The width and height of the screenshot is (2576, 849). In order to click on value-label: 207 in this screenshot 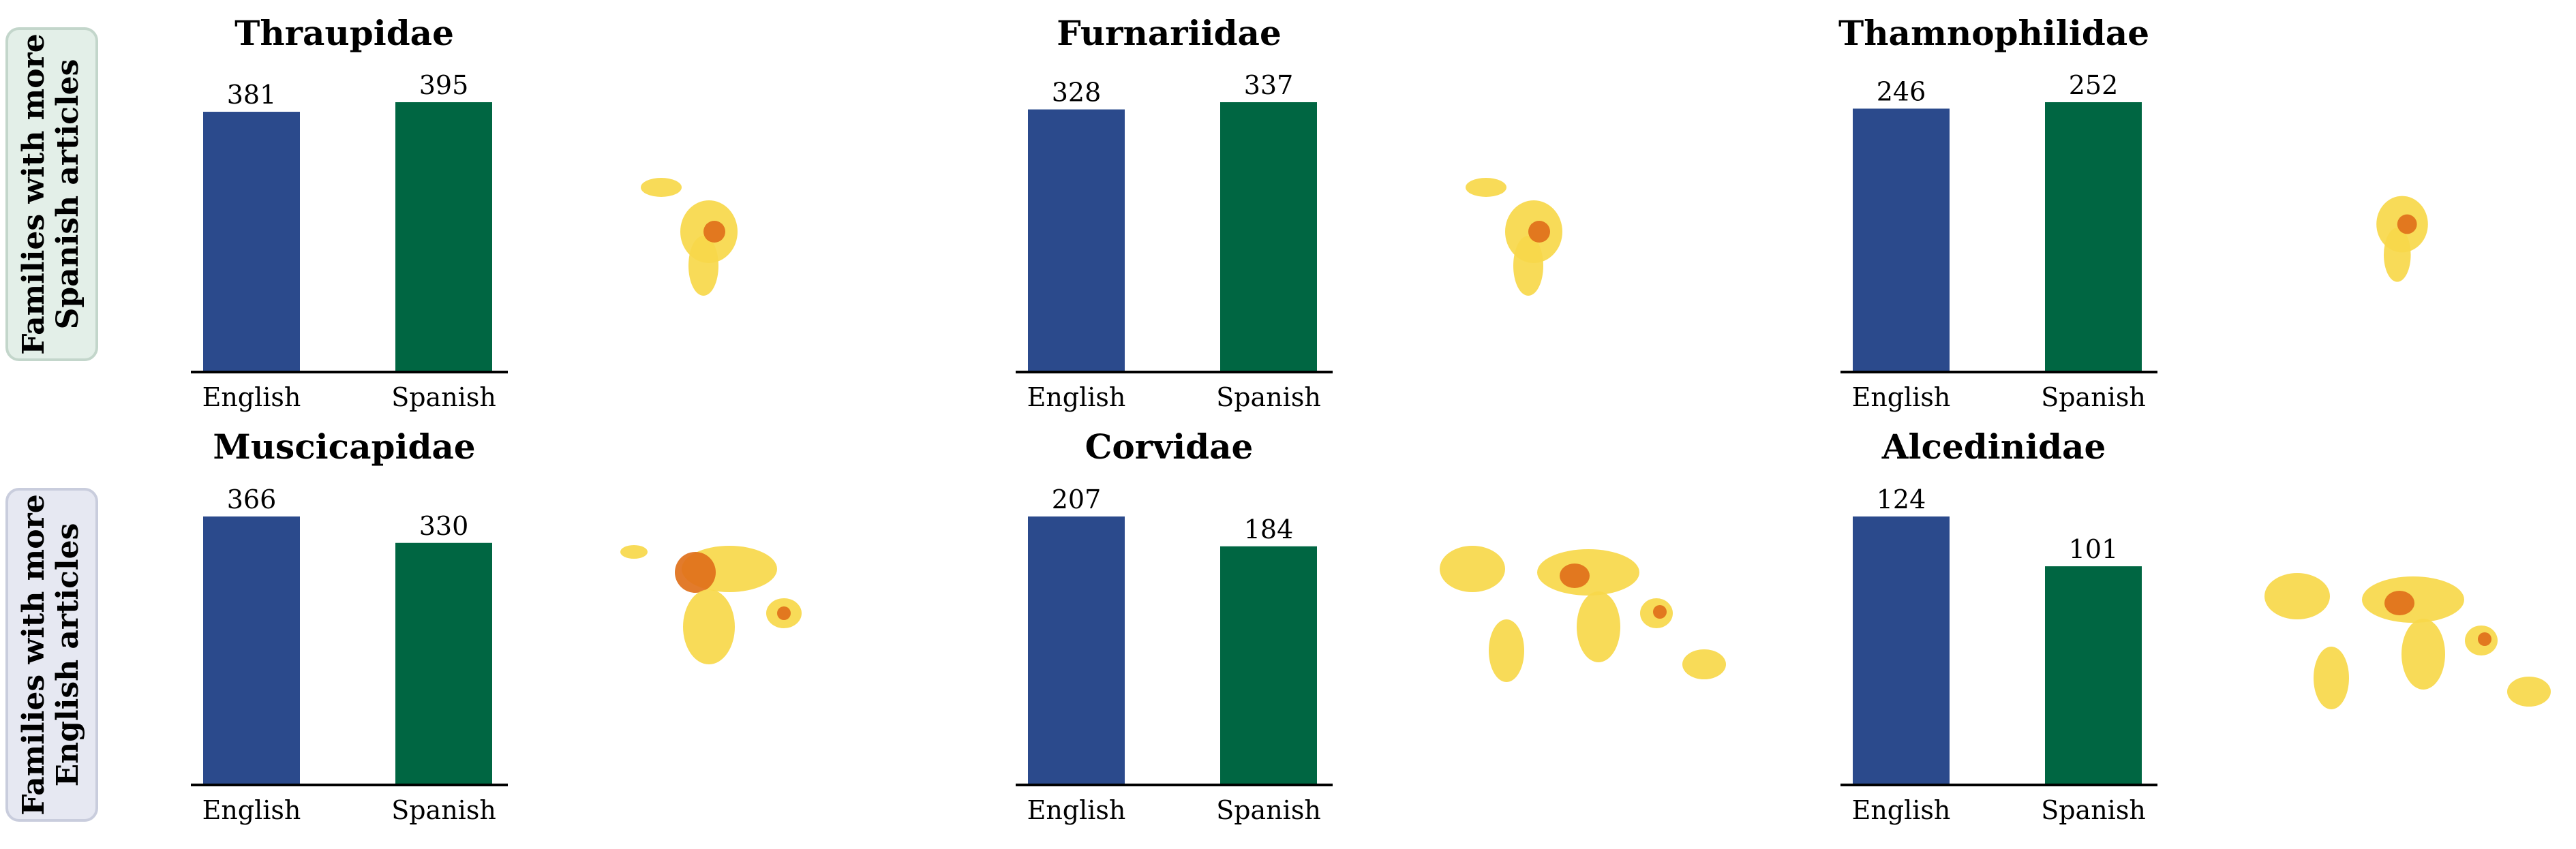, I will do `click(1077, 499)`.